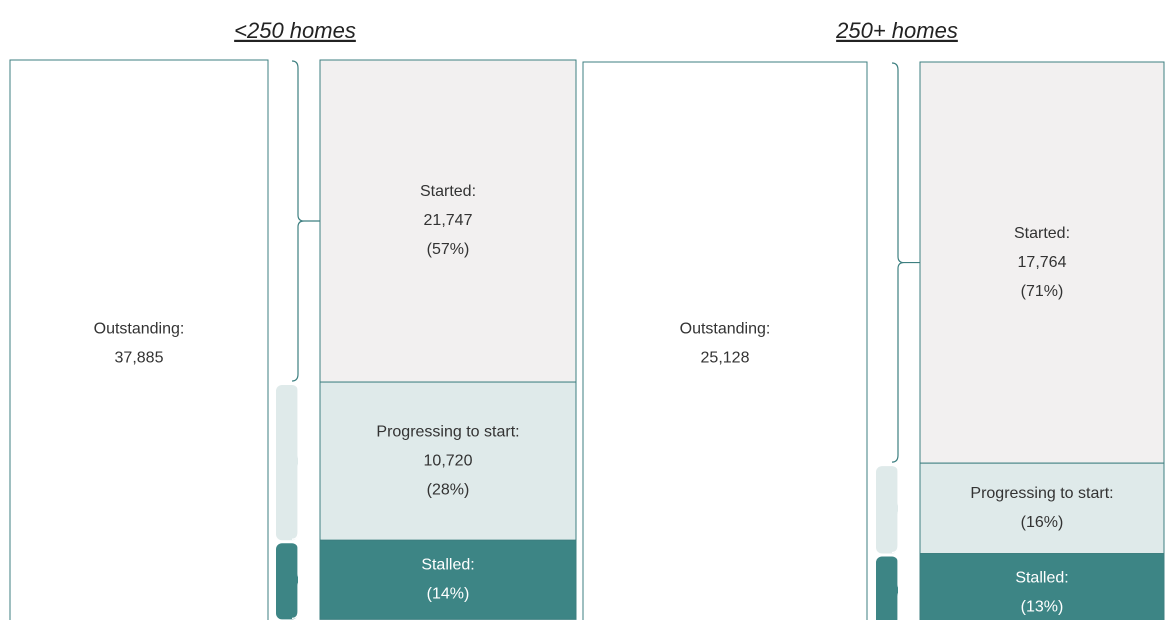  What do you see at coordinates (448, 594) in the screenshot?
I see `label: (14%)` at bounding box center [448, 594].